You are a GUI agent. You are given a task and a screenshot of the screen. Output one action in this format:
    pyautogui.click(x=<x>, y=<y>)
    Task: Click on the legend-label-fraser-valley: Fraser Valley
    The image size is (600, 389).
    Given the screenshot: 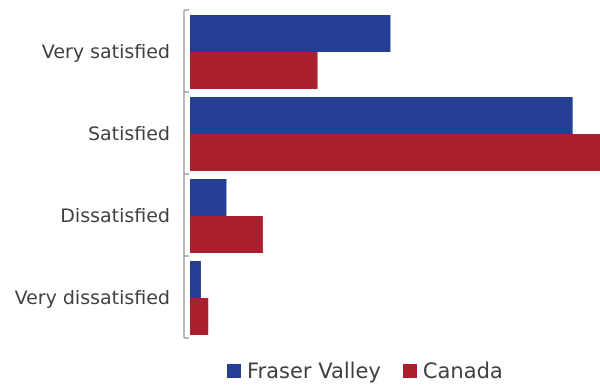 What is the action you would take?
    pyautogui.click(x=314, y=371)
    